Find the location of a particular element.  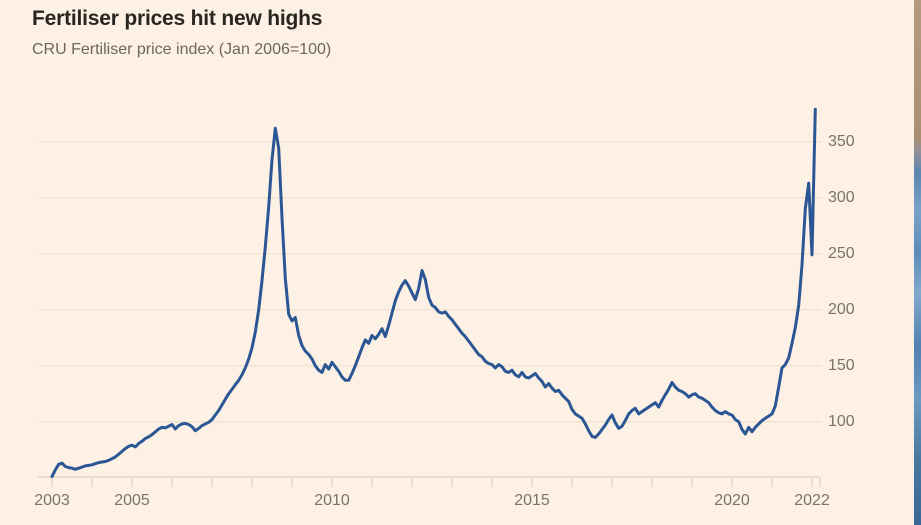

y-tick-label: 350 is located at coordinates (841, 141).